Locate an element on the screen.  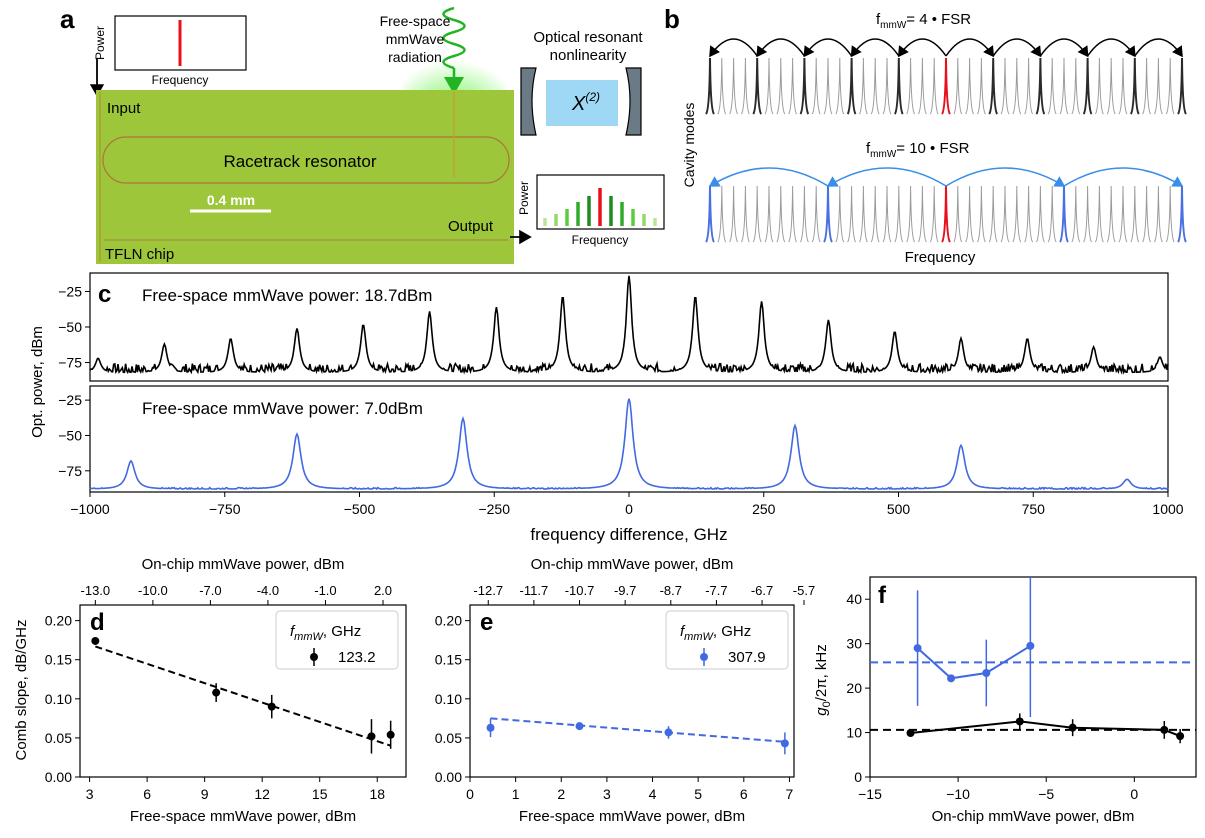
f-xlabel: On-chip mmWave power, dBm is located at coordinates (1033, 816).